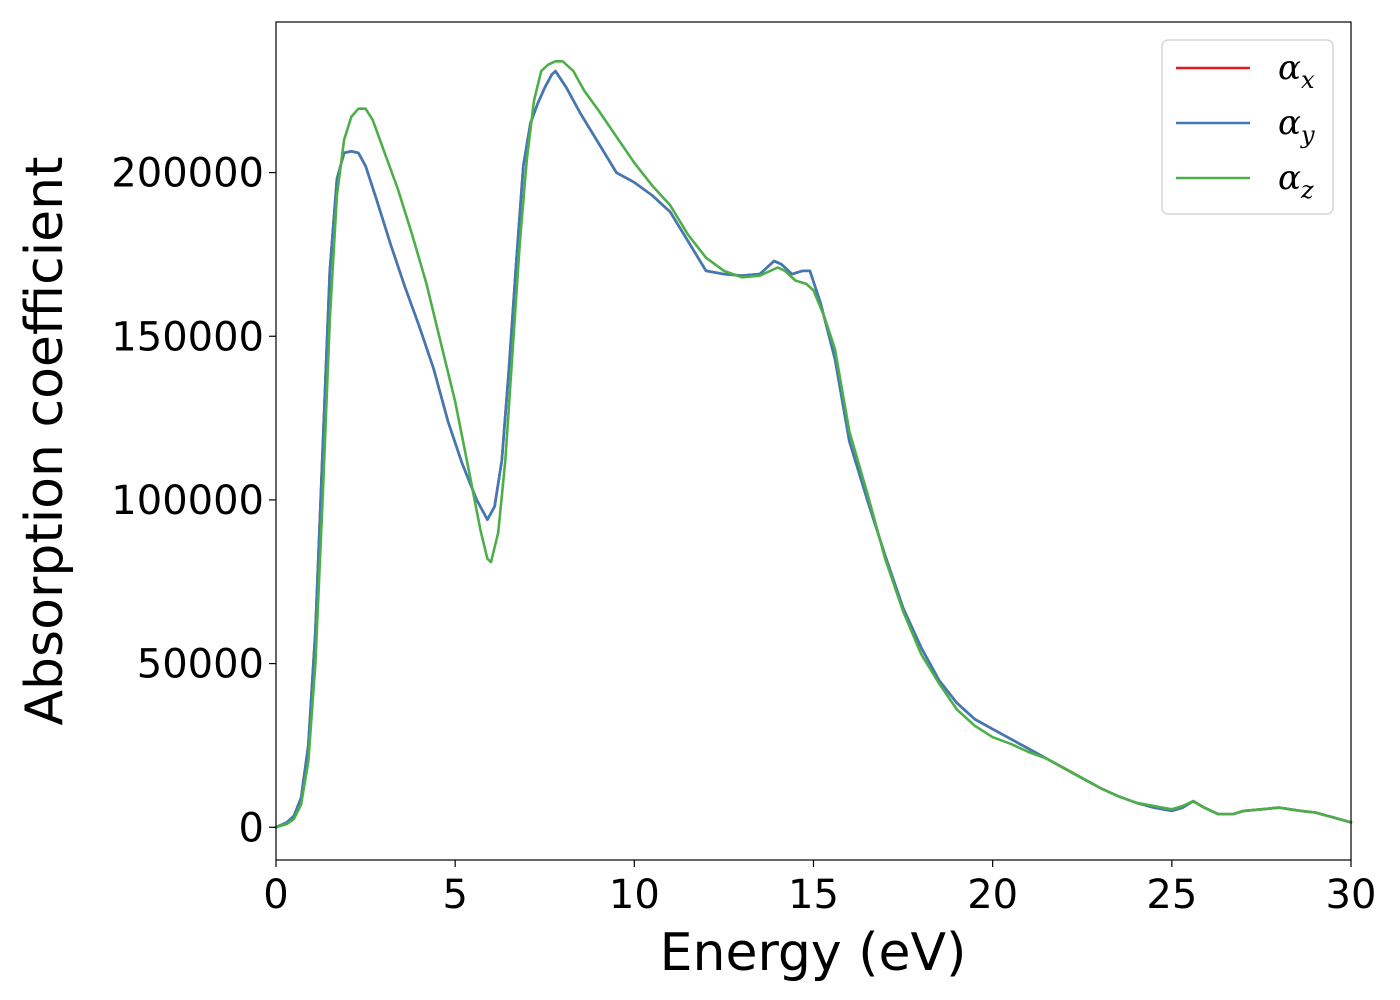 Image resolution: width=1400 pixels, height=1000 pixels. I want to click on legend-label-y: αy, so click(1296, 126).